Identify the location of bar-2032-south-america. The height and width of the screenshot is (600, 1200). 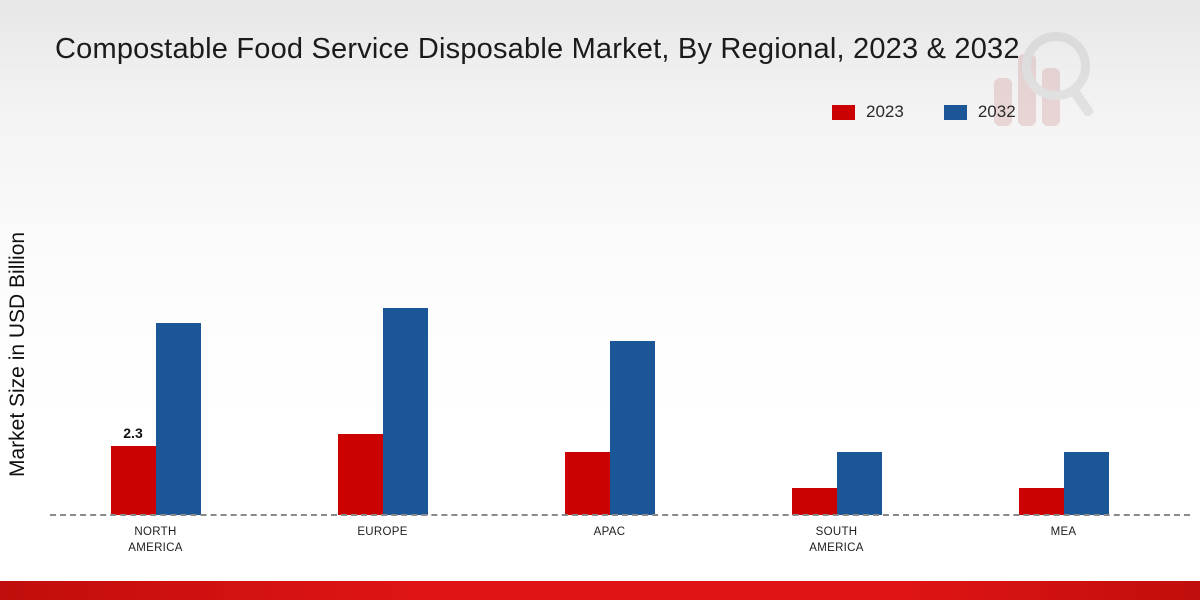
(859, 483).